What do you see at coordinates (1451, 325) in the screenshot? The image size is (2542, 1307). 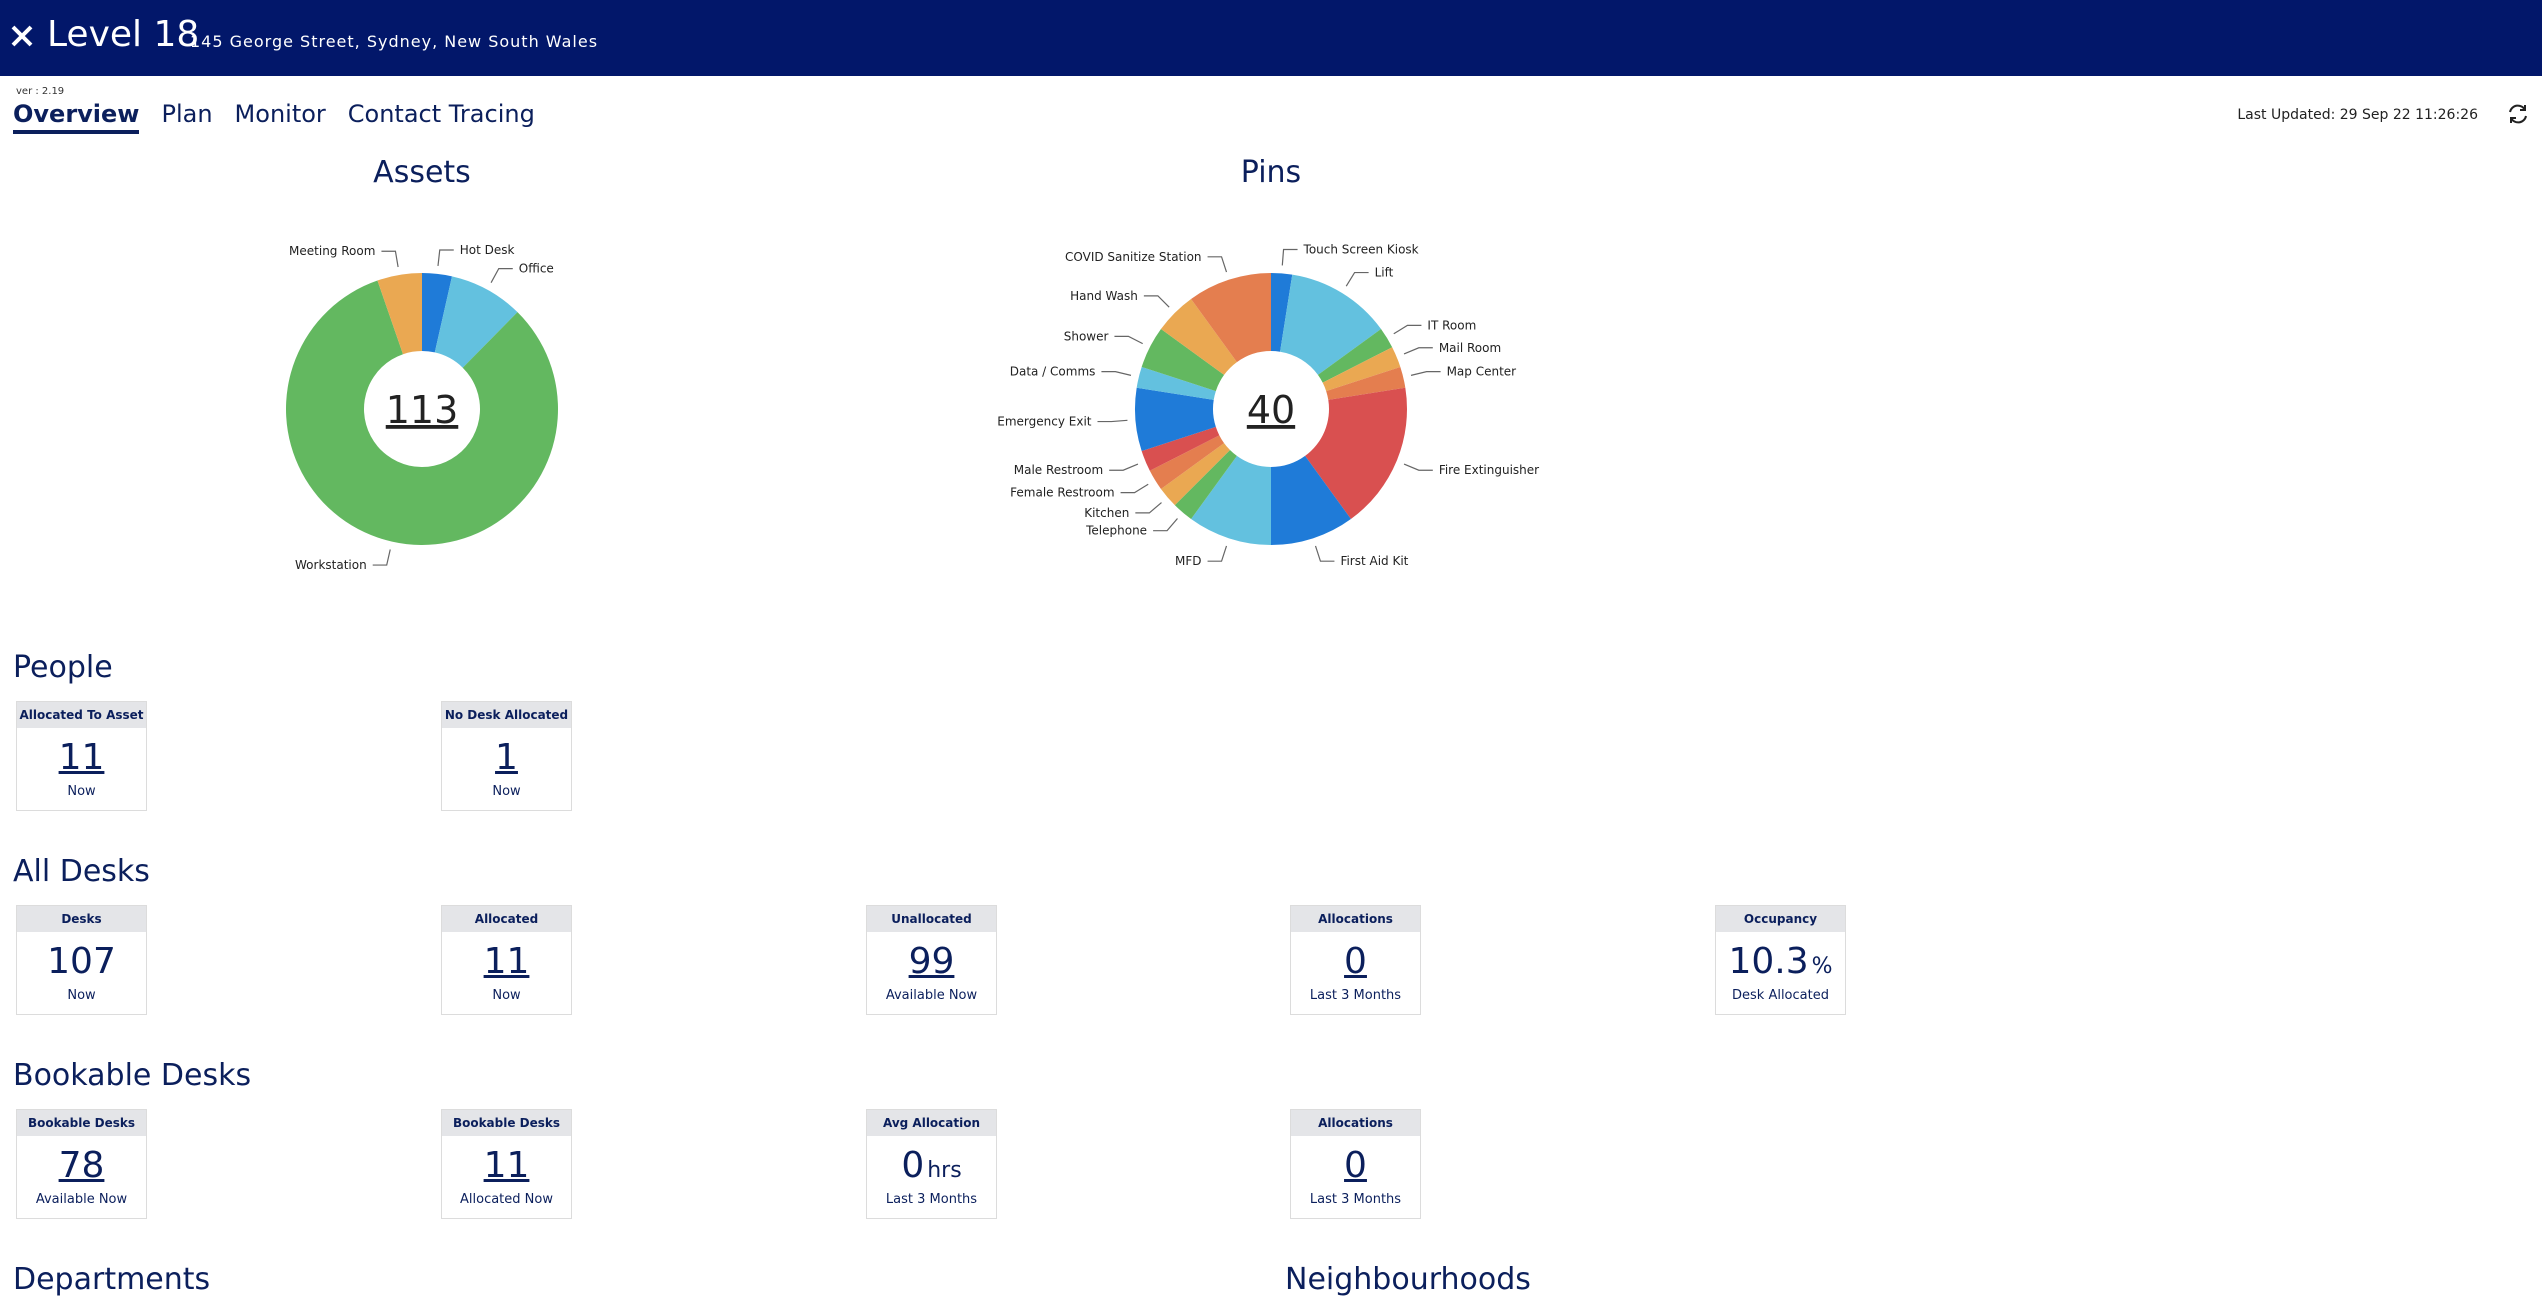 I see `slice-label: IT Room` at bounding box center [1451, 325].